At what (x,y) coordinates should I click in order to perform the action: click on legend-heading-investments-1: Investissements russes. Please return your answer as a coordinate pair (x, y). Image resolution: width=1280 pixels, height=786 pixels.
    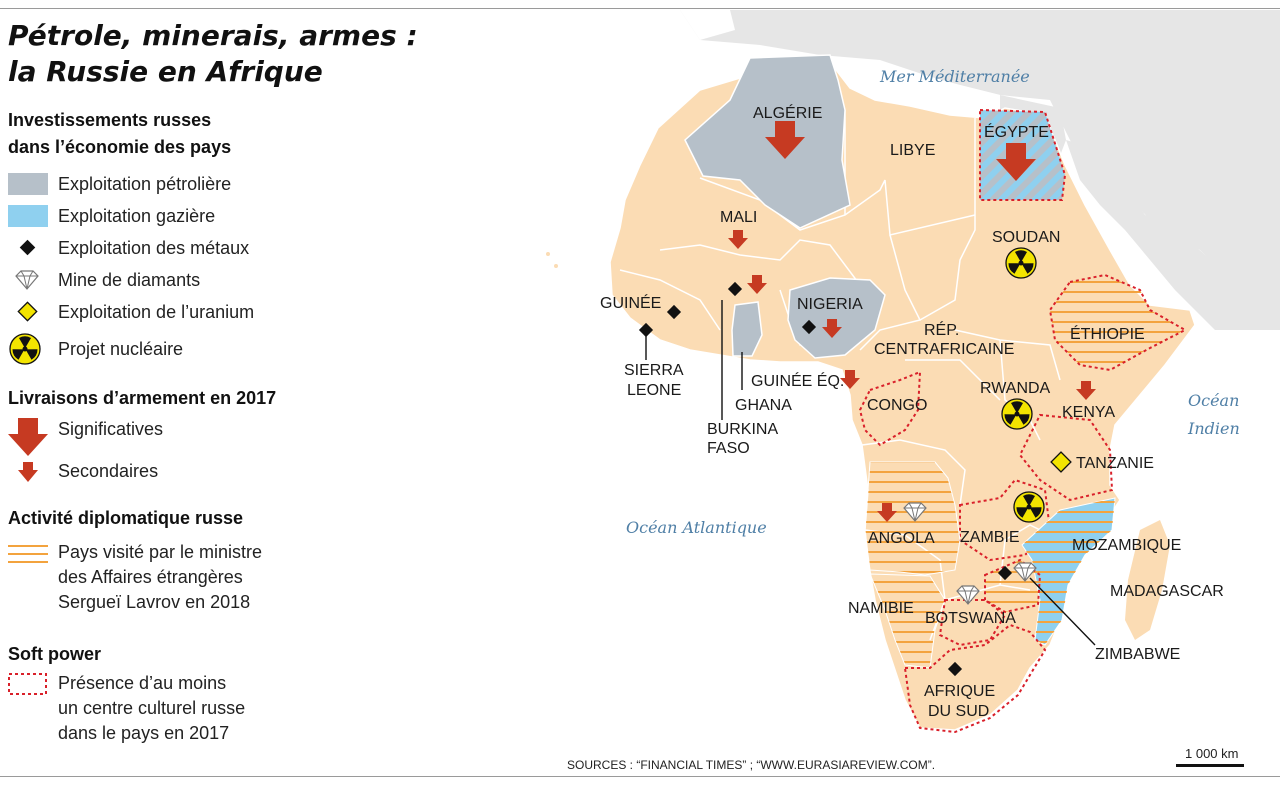
    Looking at the image, I should click on (110, 120).